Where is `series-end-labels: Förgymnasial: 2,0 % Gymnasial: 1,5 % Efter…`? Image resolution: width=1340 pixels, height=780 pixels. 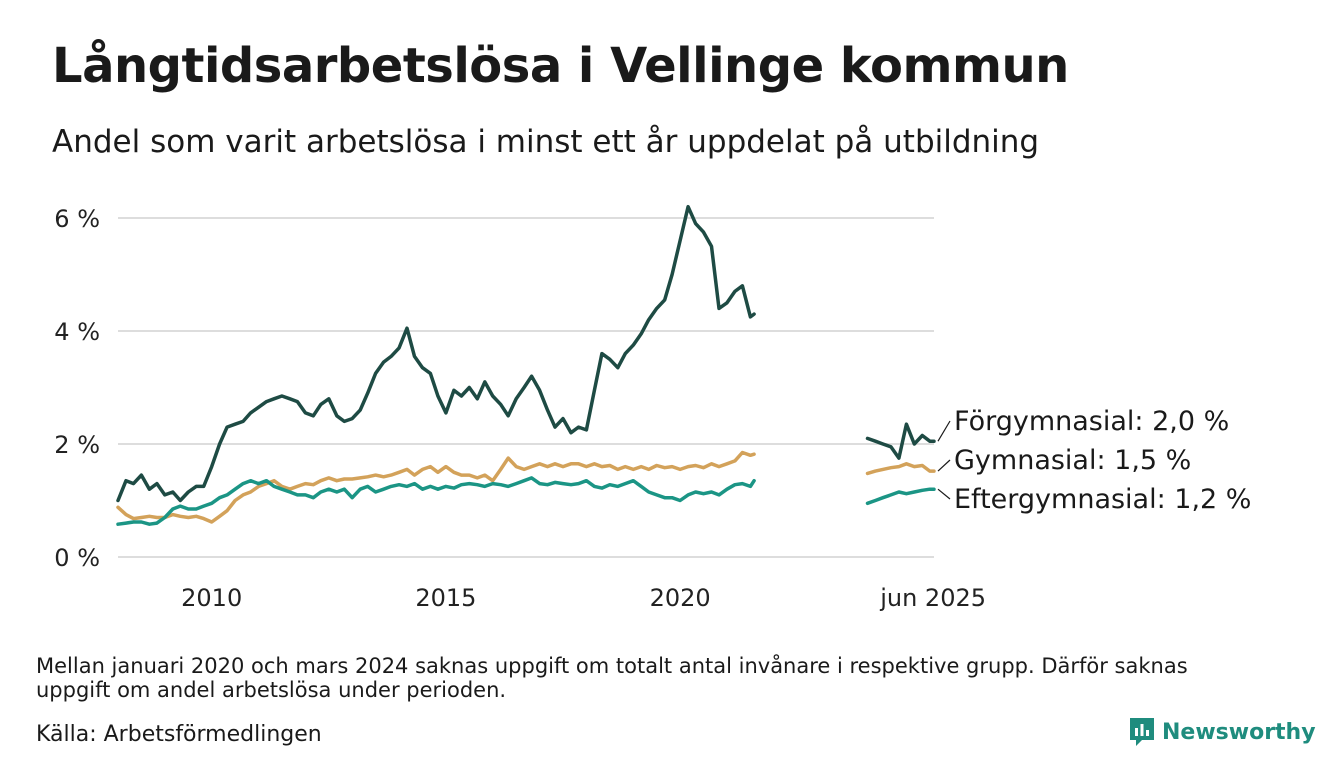 series-end-labels: Förgymnasial: 2,0 % Gymnasial: 1,5 % Efter… is located at coordinates (1094, 460).